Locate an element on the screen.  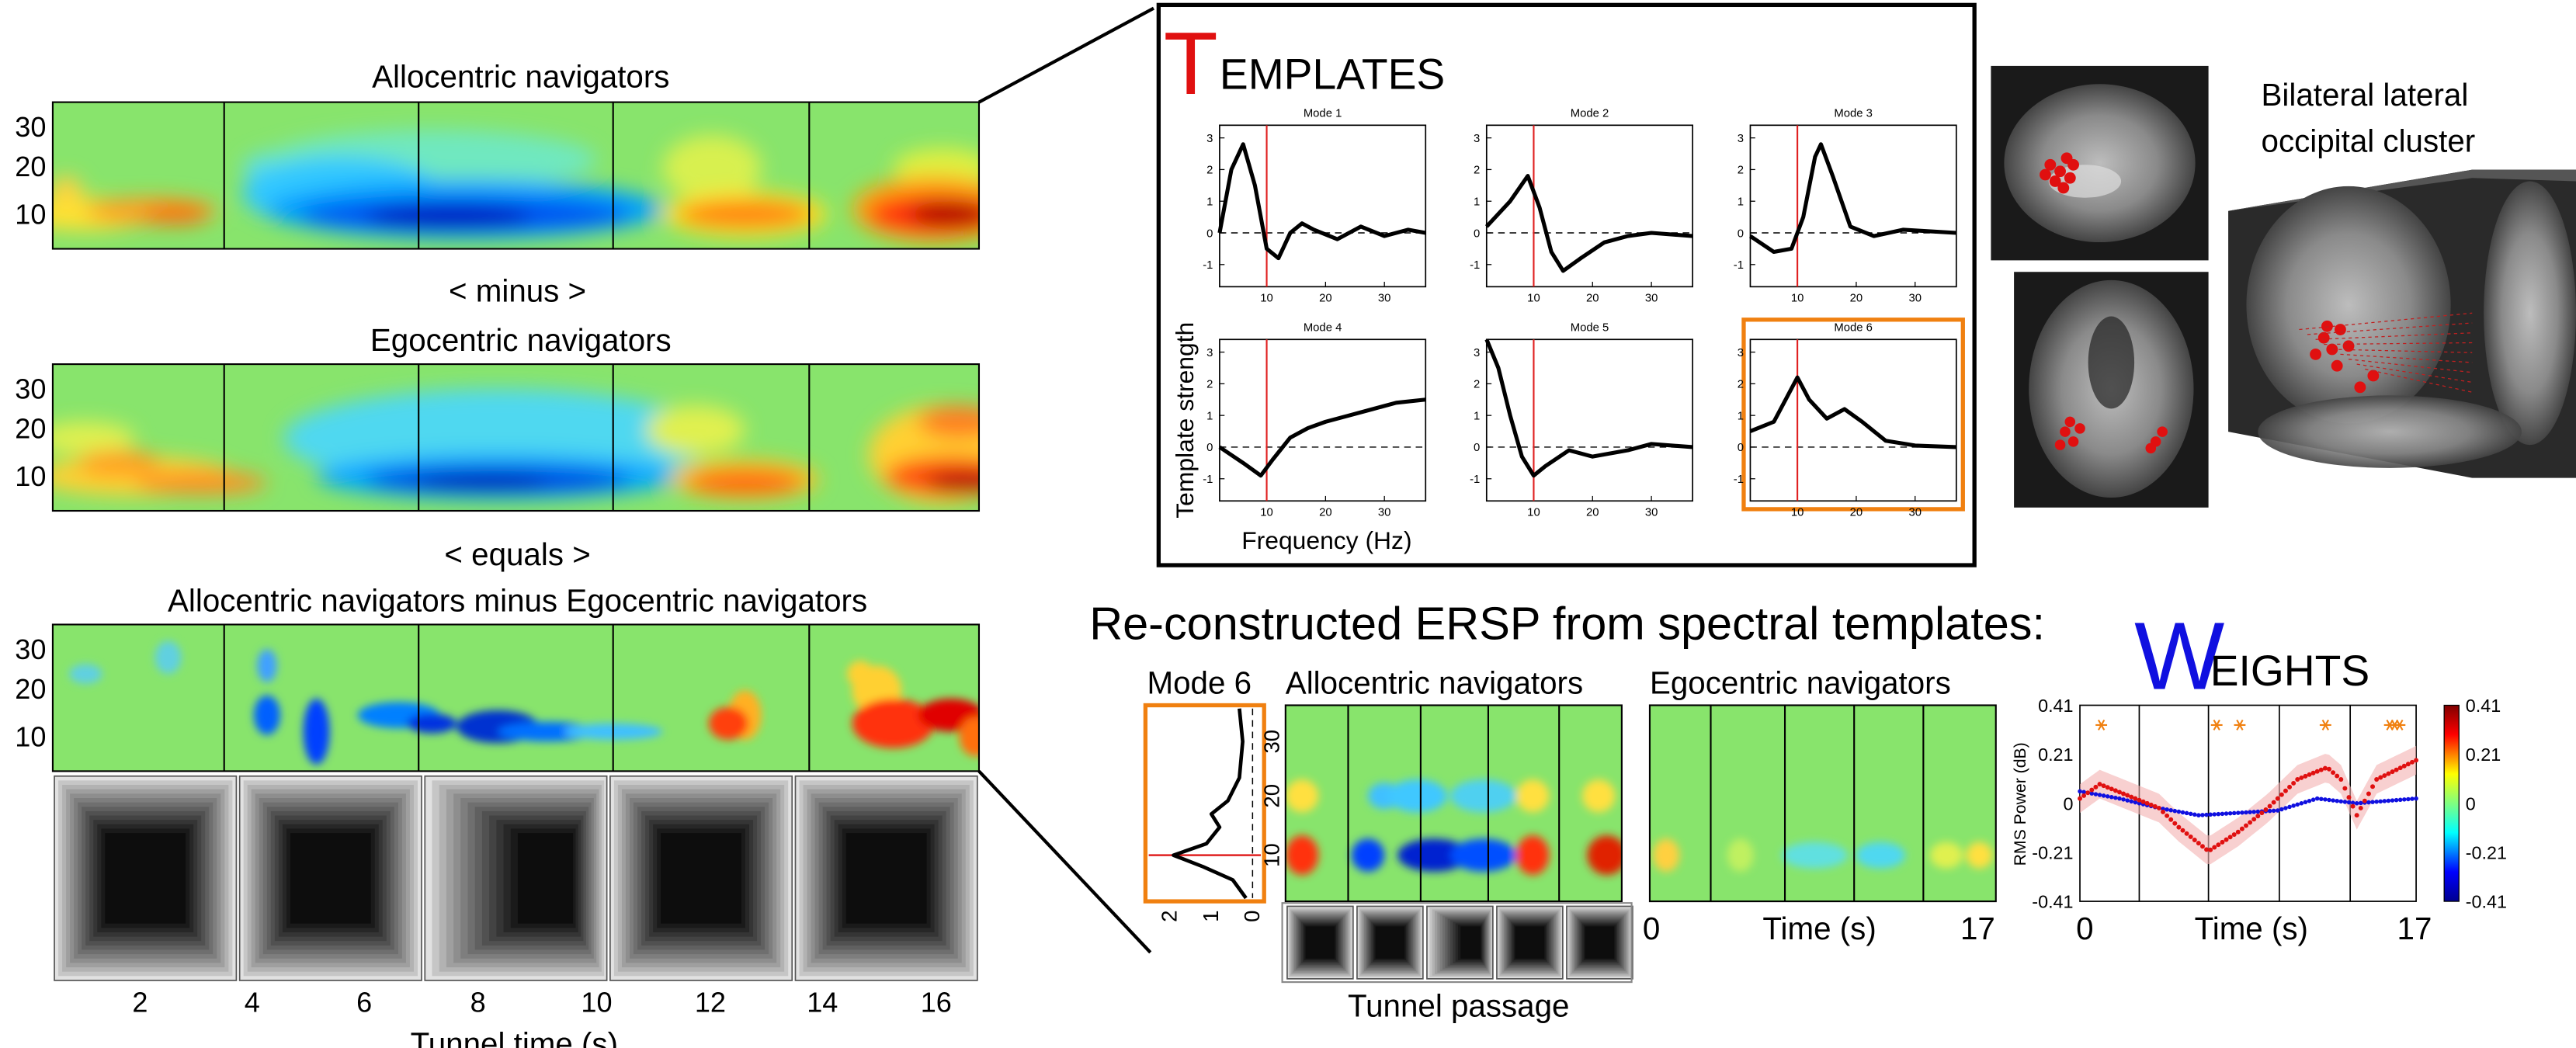
panel-title: Allocentric navigators is located at coordinates (520, 77).